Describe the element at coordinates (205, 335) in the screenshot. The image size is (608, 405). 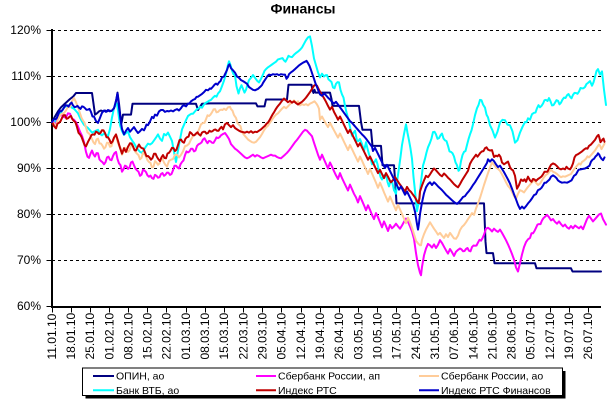
I see `svg-text: 08.03.10` at that location.